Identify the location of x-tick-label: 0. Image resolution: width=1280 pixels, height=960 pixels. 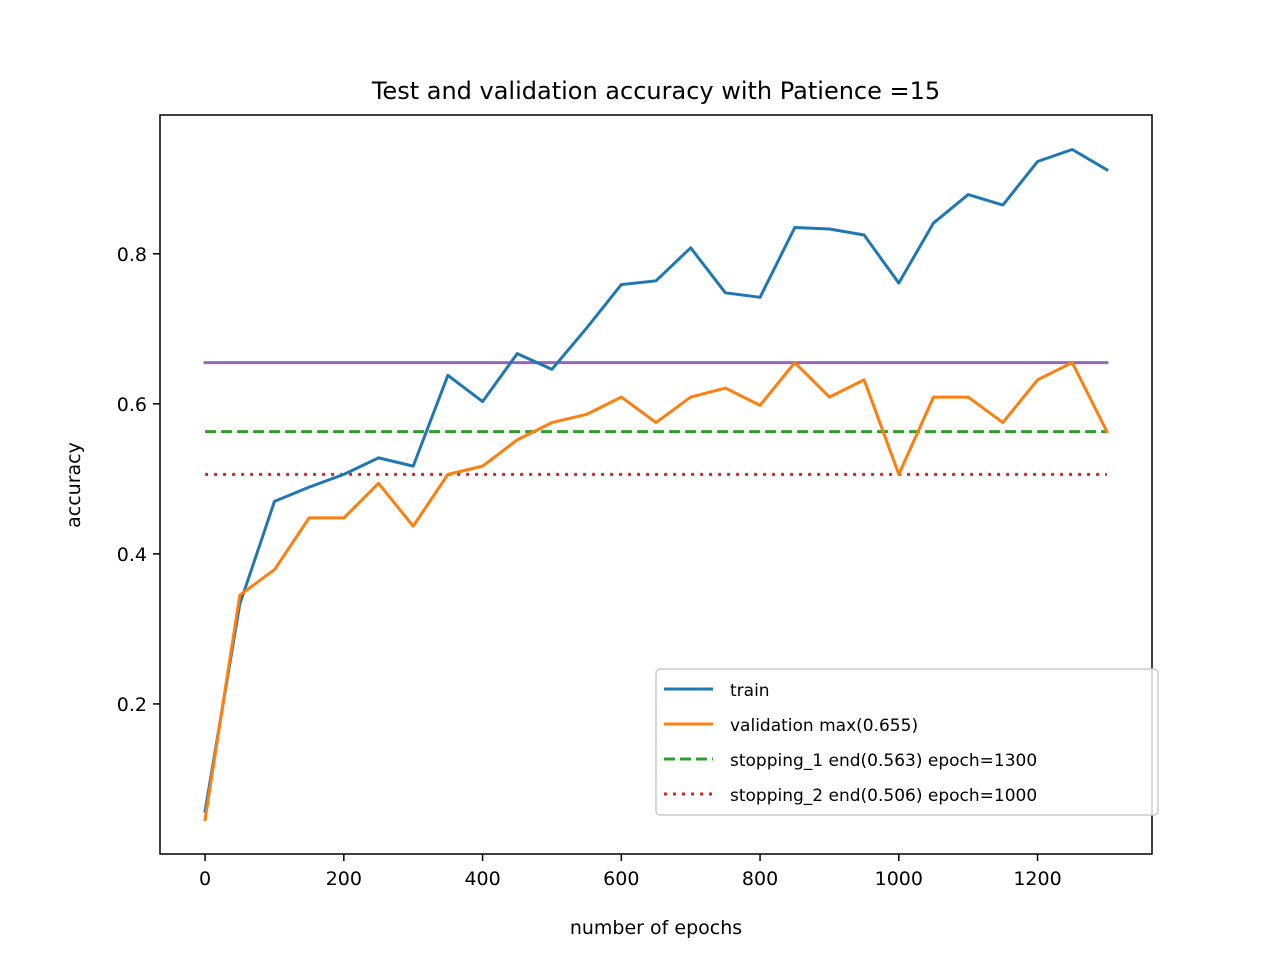
(205, 879).